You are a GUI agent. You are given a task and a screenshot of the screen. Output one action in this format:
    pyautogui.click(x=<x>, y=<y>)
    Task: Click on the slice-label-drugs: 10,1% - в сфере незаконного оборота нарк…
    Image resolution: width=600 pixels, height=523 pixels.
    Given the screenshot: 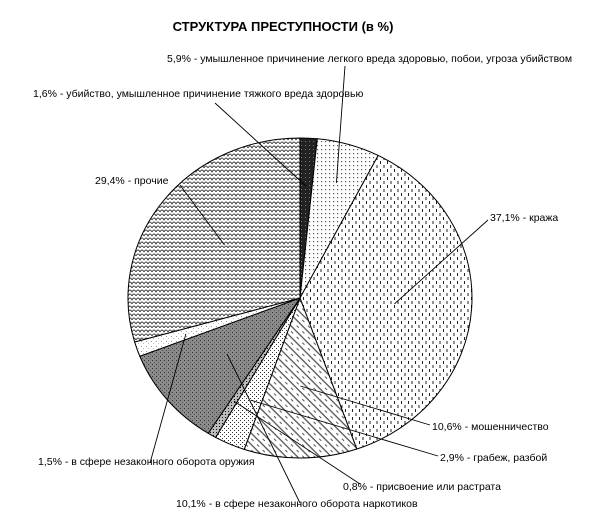 What is the action you would take?
    pyautogui.click(x=297, y=504)
    